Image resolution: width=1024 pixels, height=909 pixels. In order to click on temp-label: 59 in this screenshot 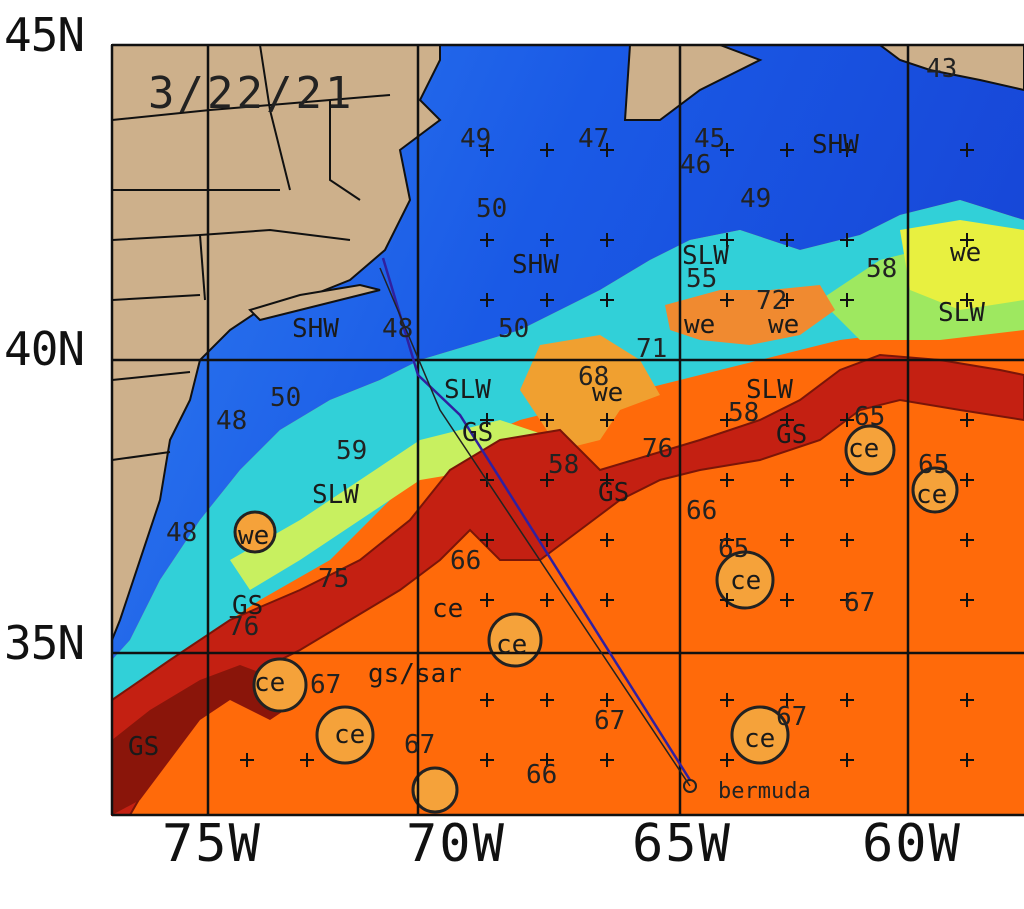, I will do `click(352, 451)`.